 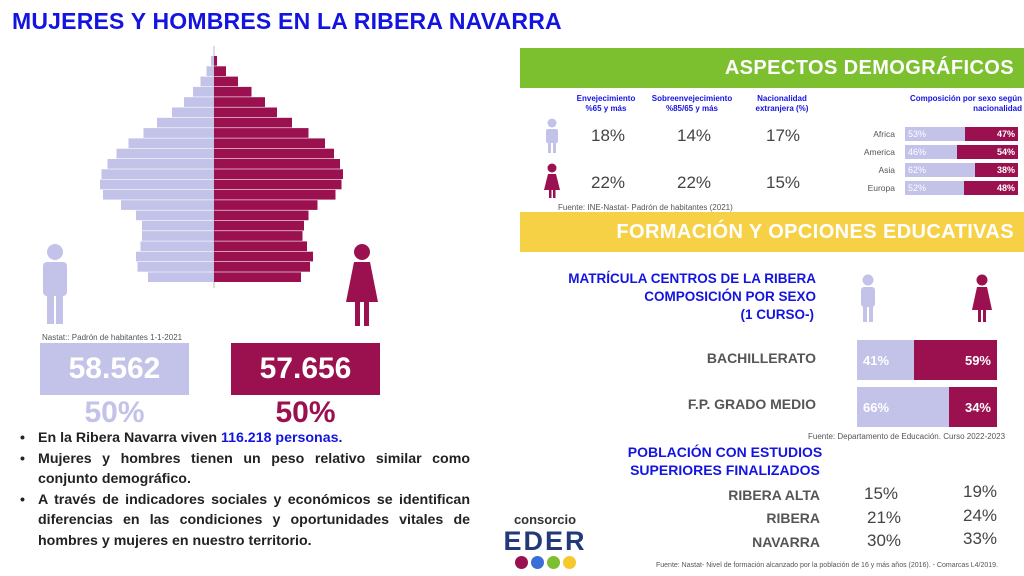 I want to click on nationality-row: Africa 53% 47%, so click(x=932, y=134).